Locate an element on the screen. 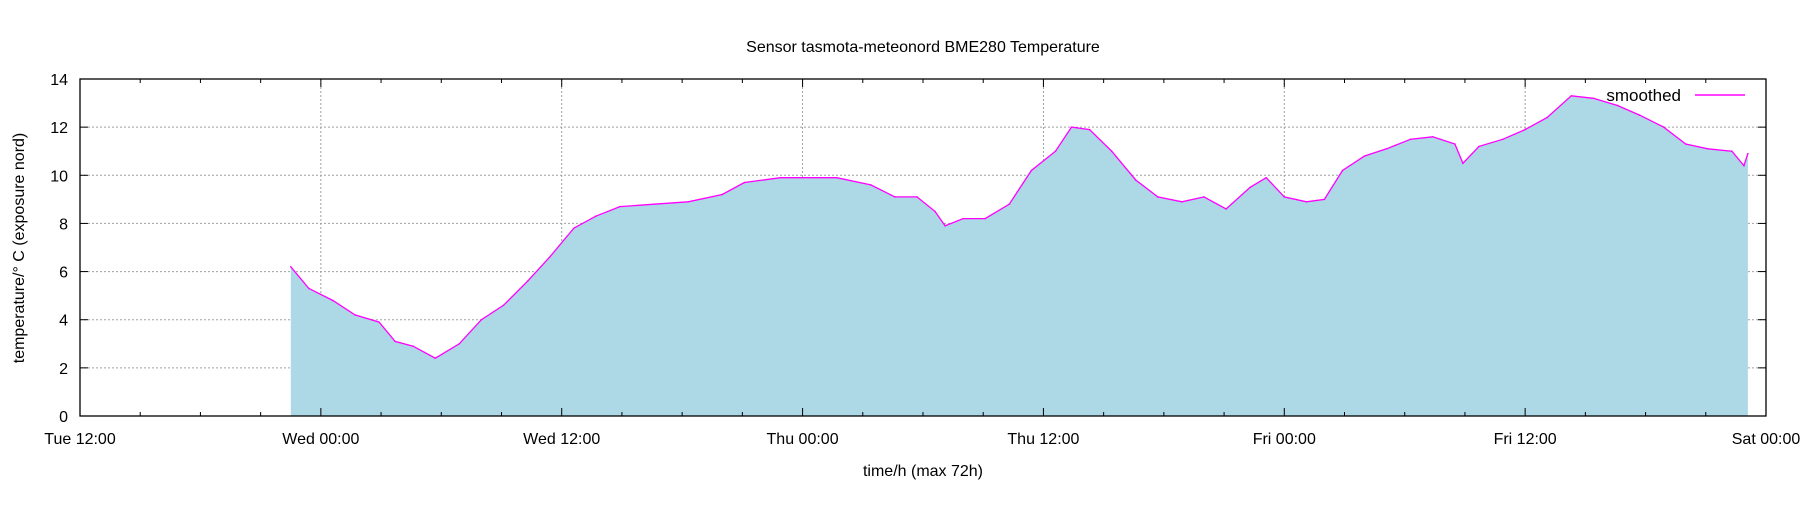 The height and width of the screenshot is (505, 1800). y-tick-label: 8 is located at coordinates (63, 224).